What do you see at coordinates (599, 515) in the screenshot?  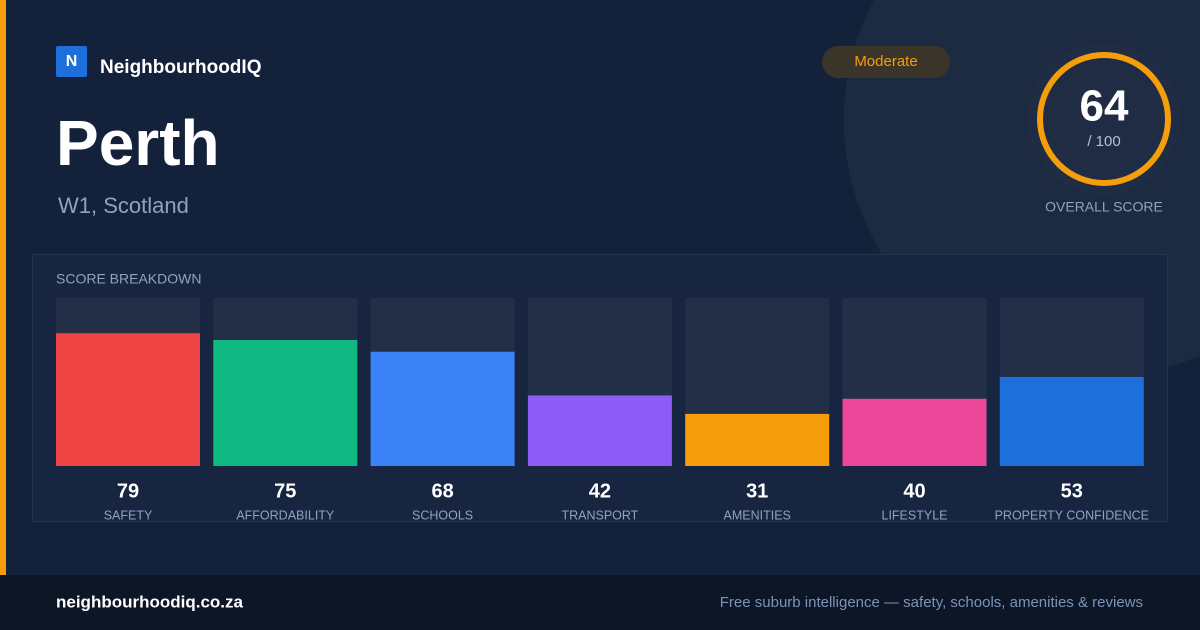 I see `bar-label: TRANSPORT` at bounding box center [599, 515].